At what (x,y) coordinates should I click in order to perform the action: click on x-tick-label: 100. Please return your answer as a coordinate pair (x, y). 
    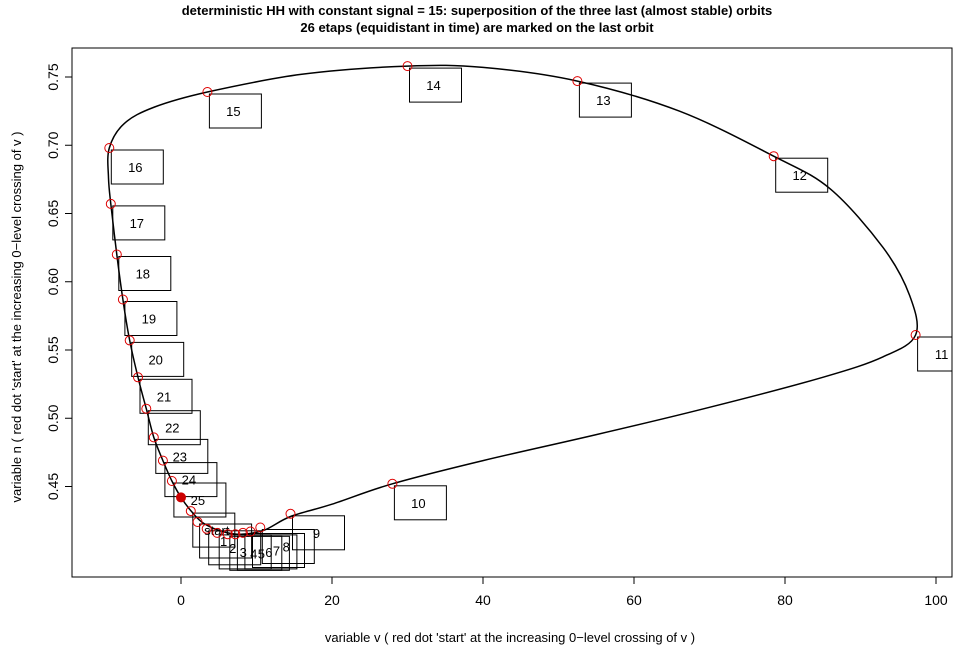
    Looking at the image, I should click on (936, 600).